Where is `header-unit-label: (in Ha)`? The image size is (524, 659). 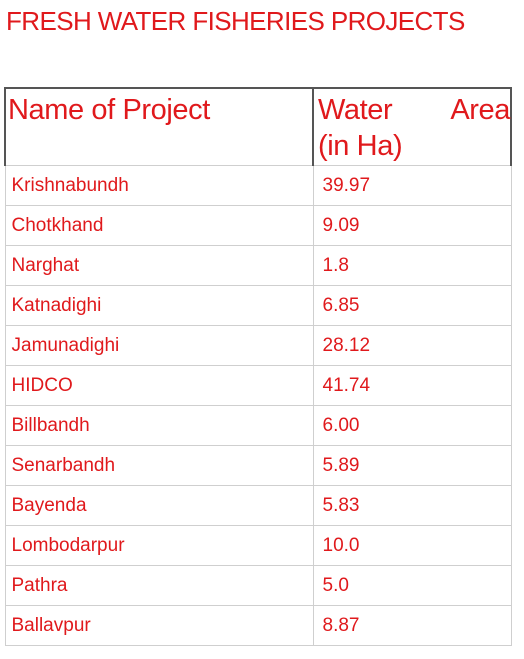 header-unit-label: (in Ha) is located at coordinates (360, 146).